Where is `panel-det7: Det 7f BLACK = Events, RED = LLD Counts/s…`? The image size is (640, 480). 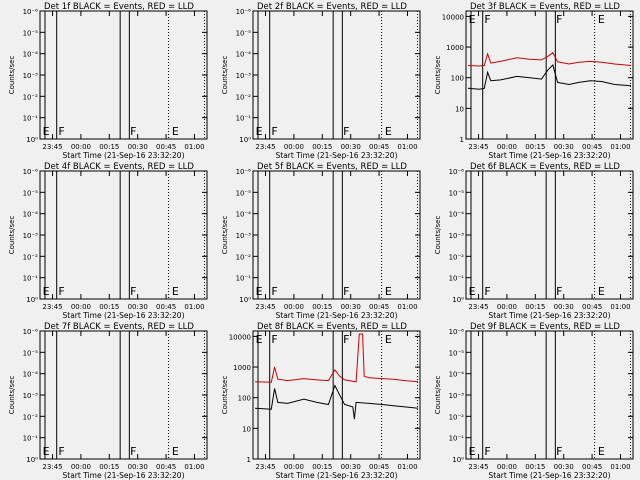
panel-det7: Det 7f BLACK = Events, RED = LLD Counts/s… is located at coordinates (108, 401).